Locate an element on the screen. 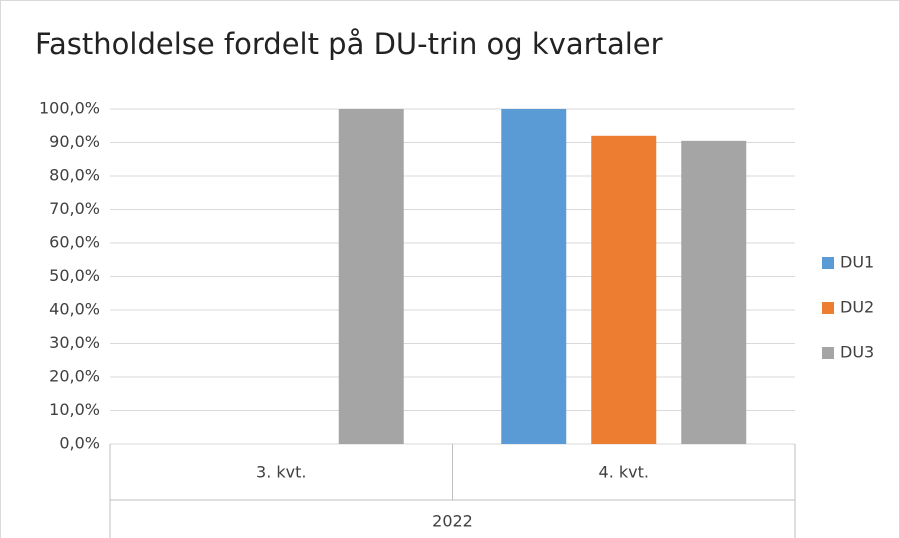  y-tick-label: 30,0% is located at coordinates (74, 342).